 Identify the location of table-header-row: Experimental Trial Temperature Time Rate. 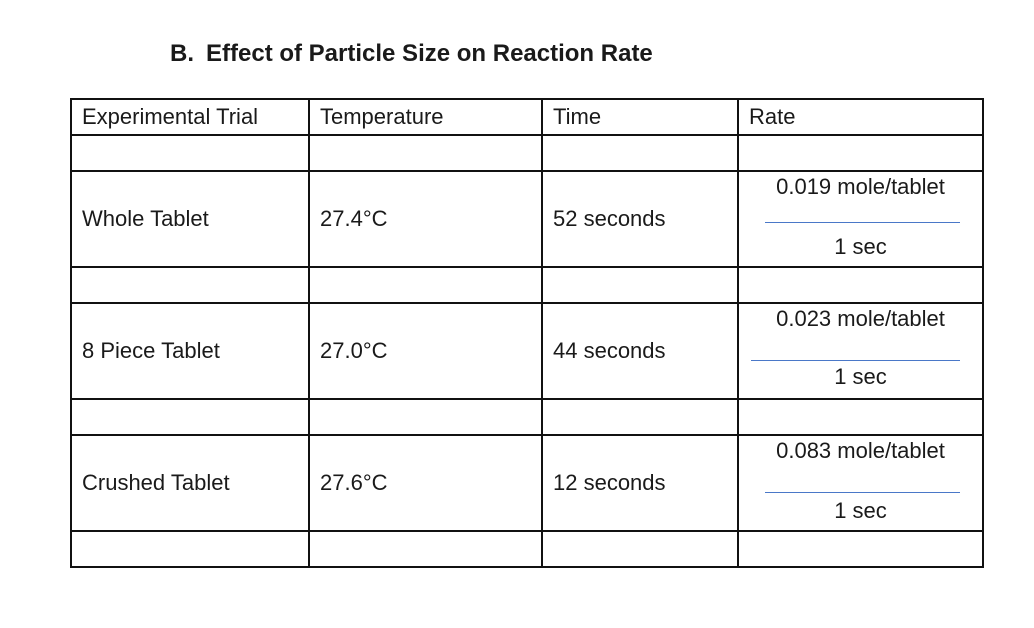
(527, 117).